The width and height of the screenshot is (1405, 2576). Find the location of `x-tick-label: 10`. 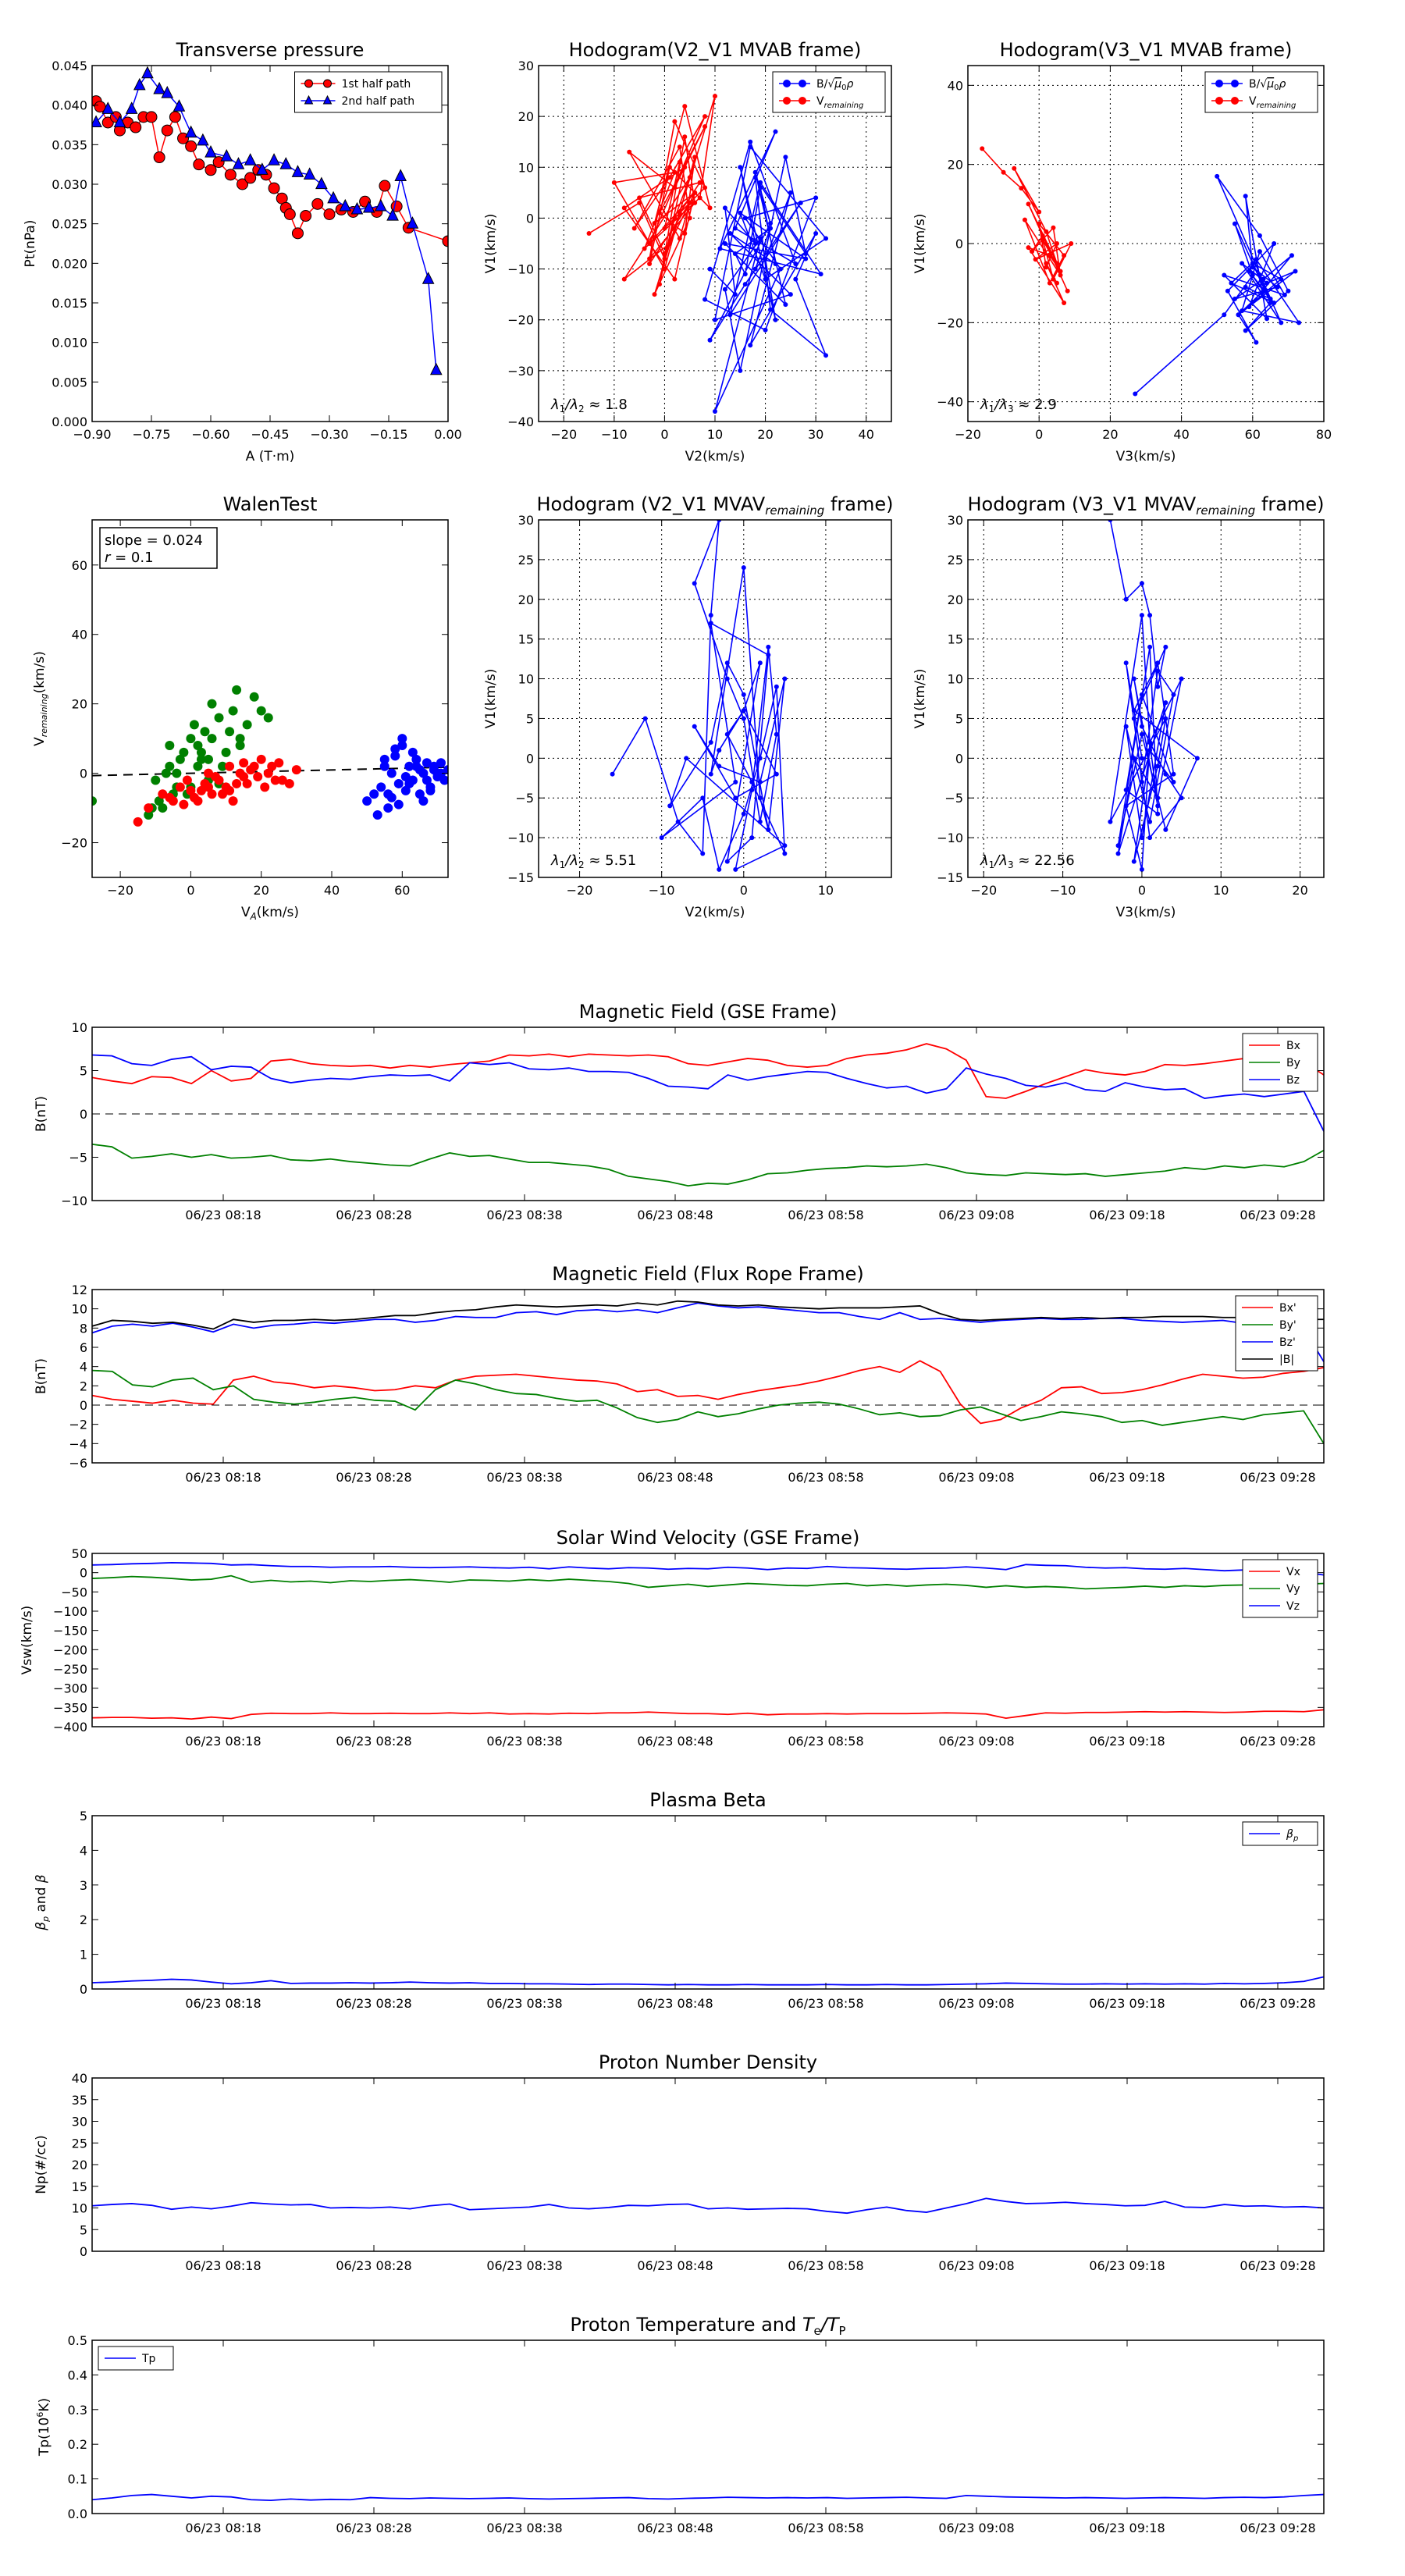

x-tick-label: 10 is located at coordinates (1221, 890).